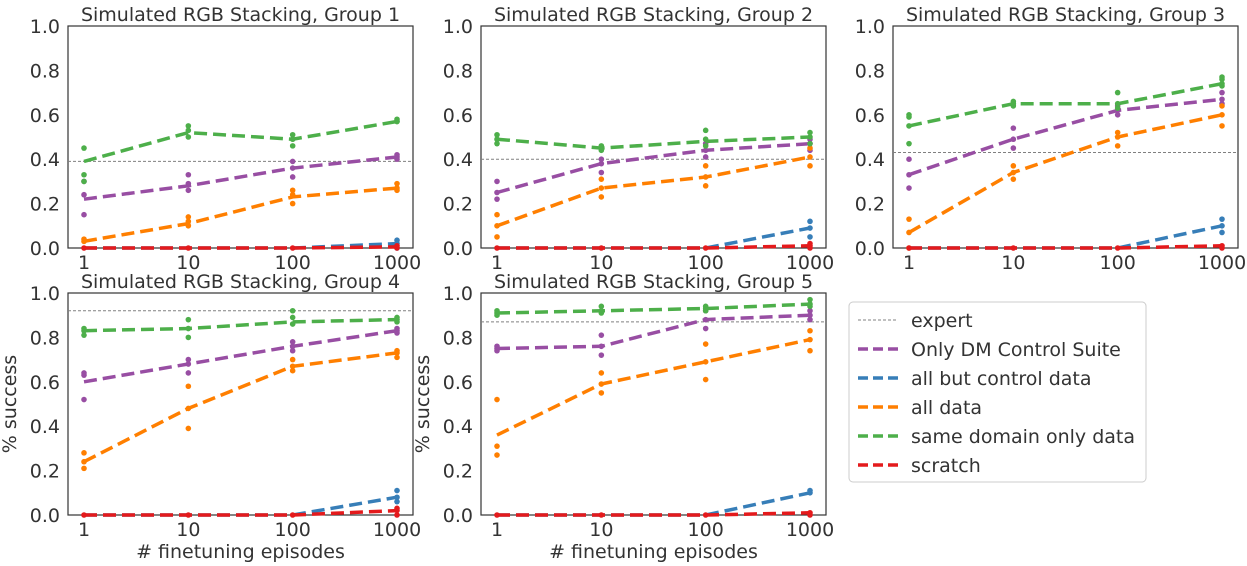 The width and height of the screenshot is (1247, 566). What do you see at coordinates (1065, 15) in the screenshot?
I see `chart-title: Simulated RGB Stacking, Group 3` at bounding box center [1065, 15].